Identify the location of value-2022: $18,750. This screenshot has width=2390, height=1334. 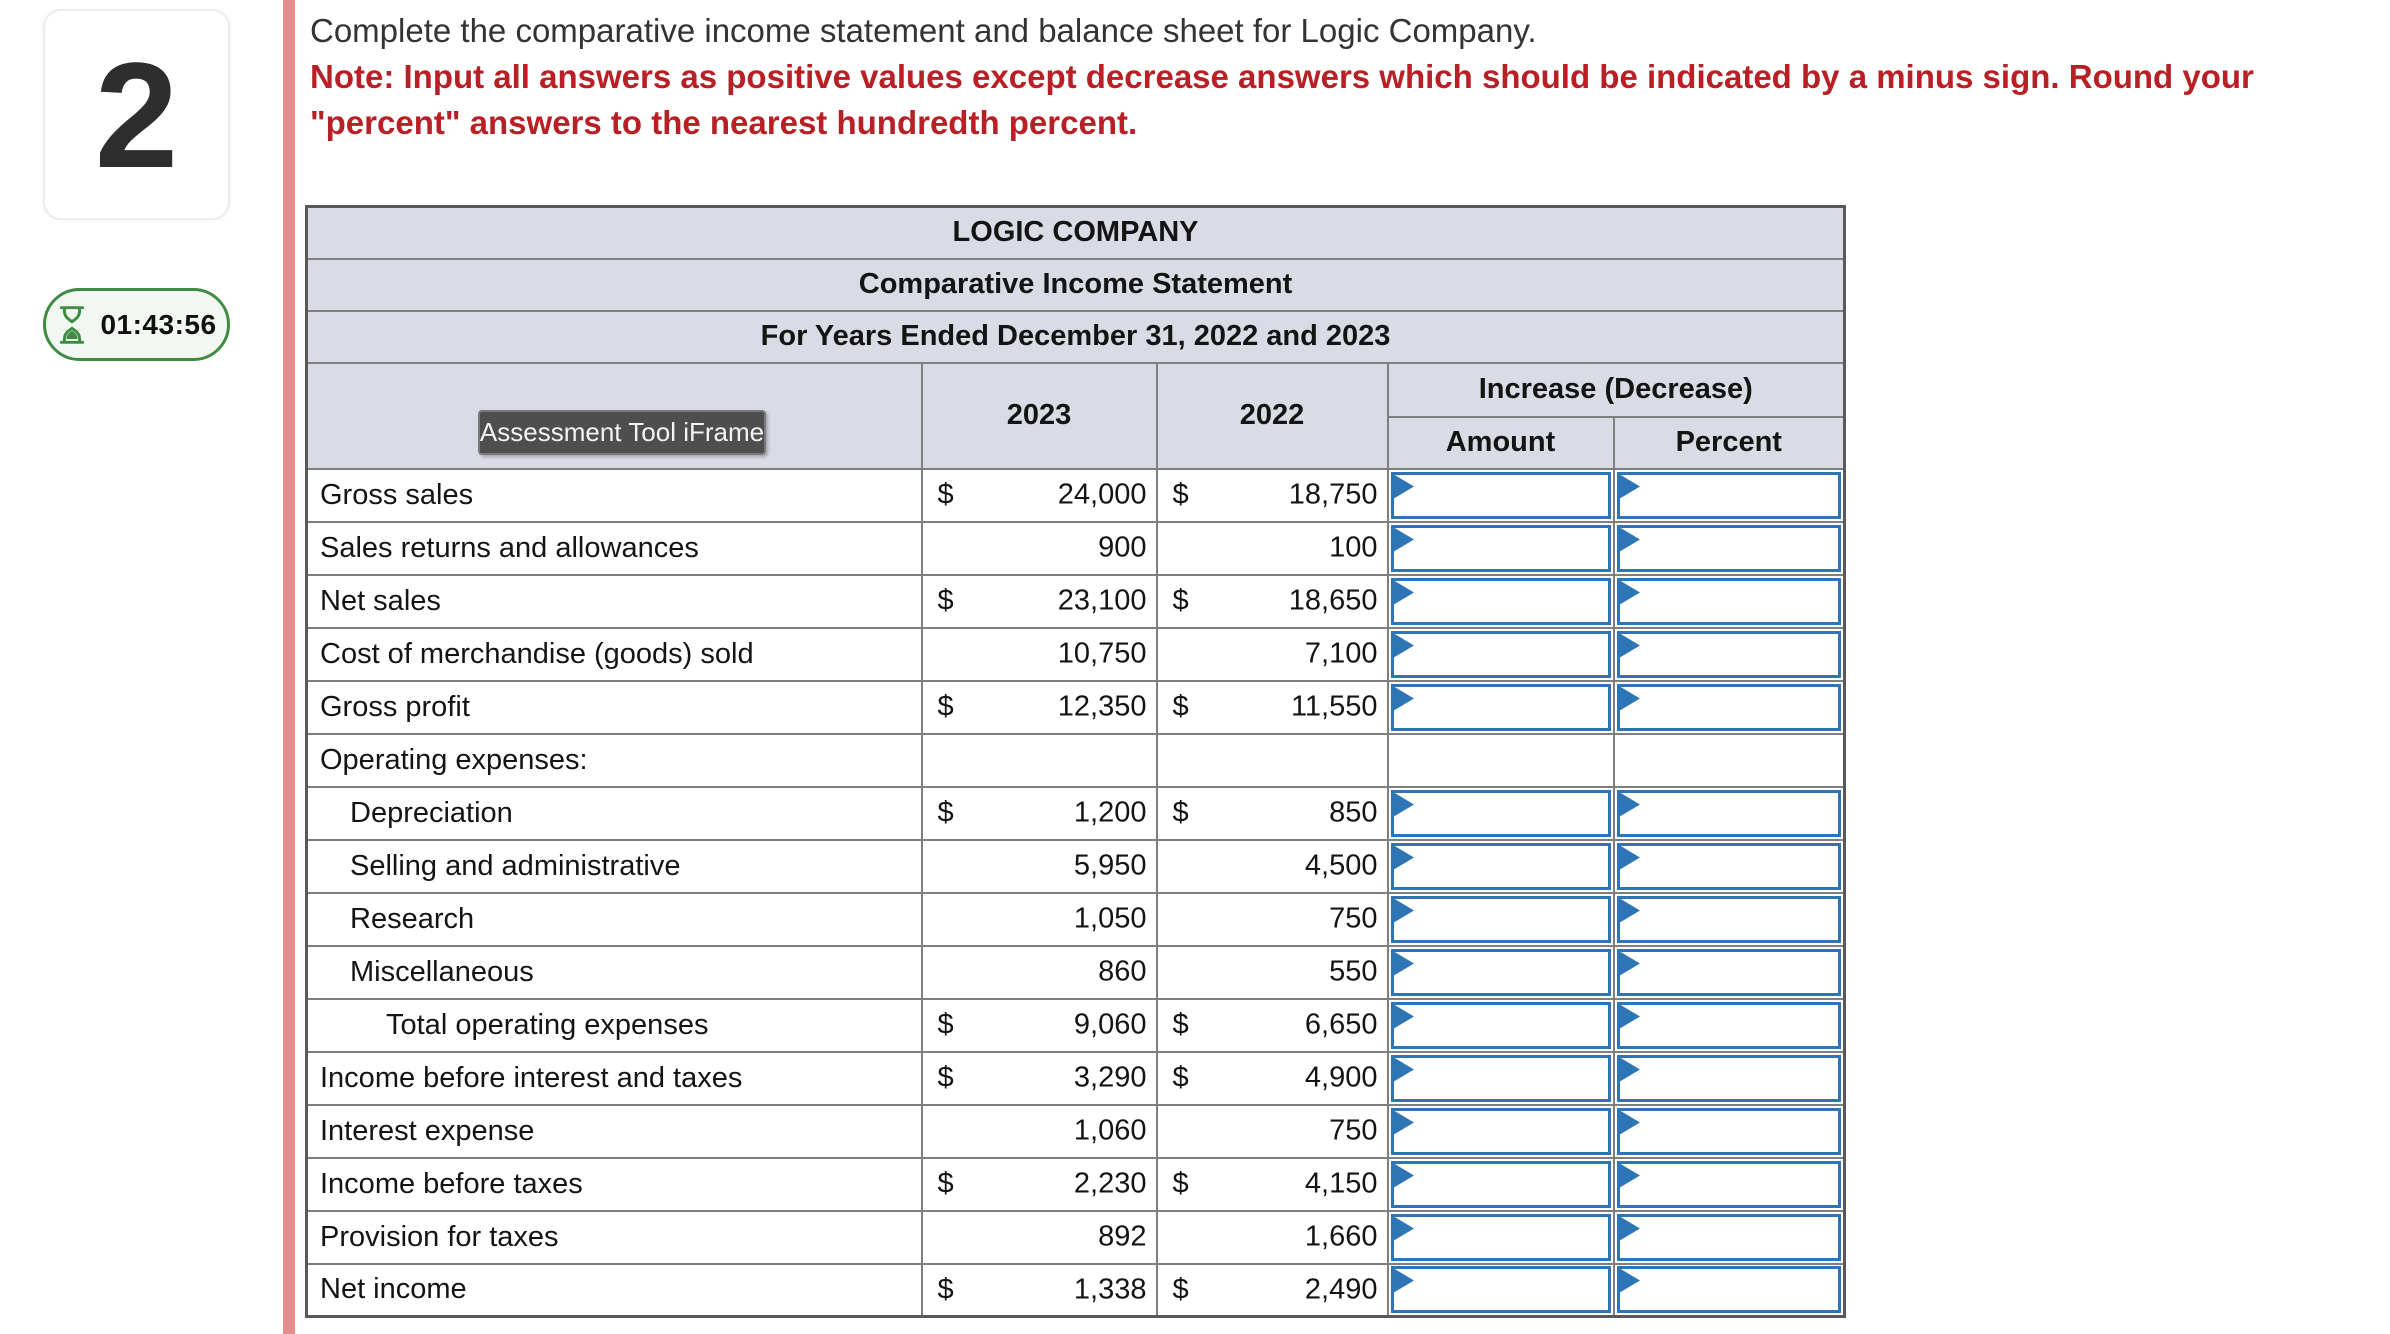
(1272, 495).